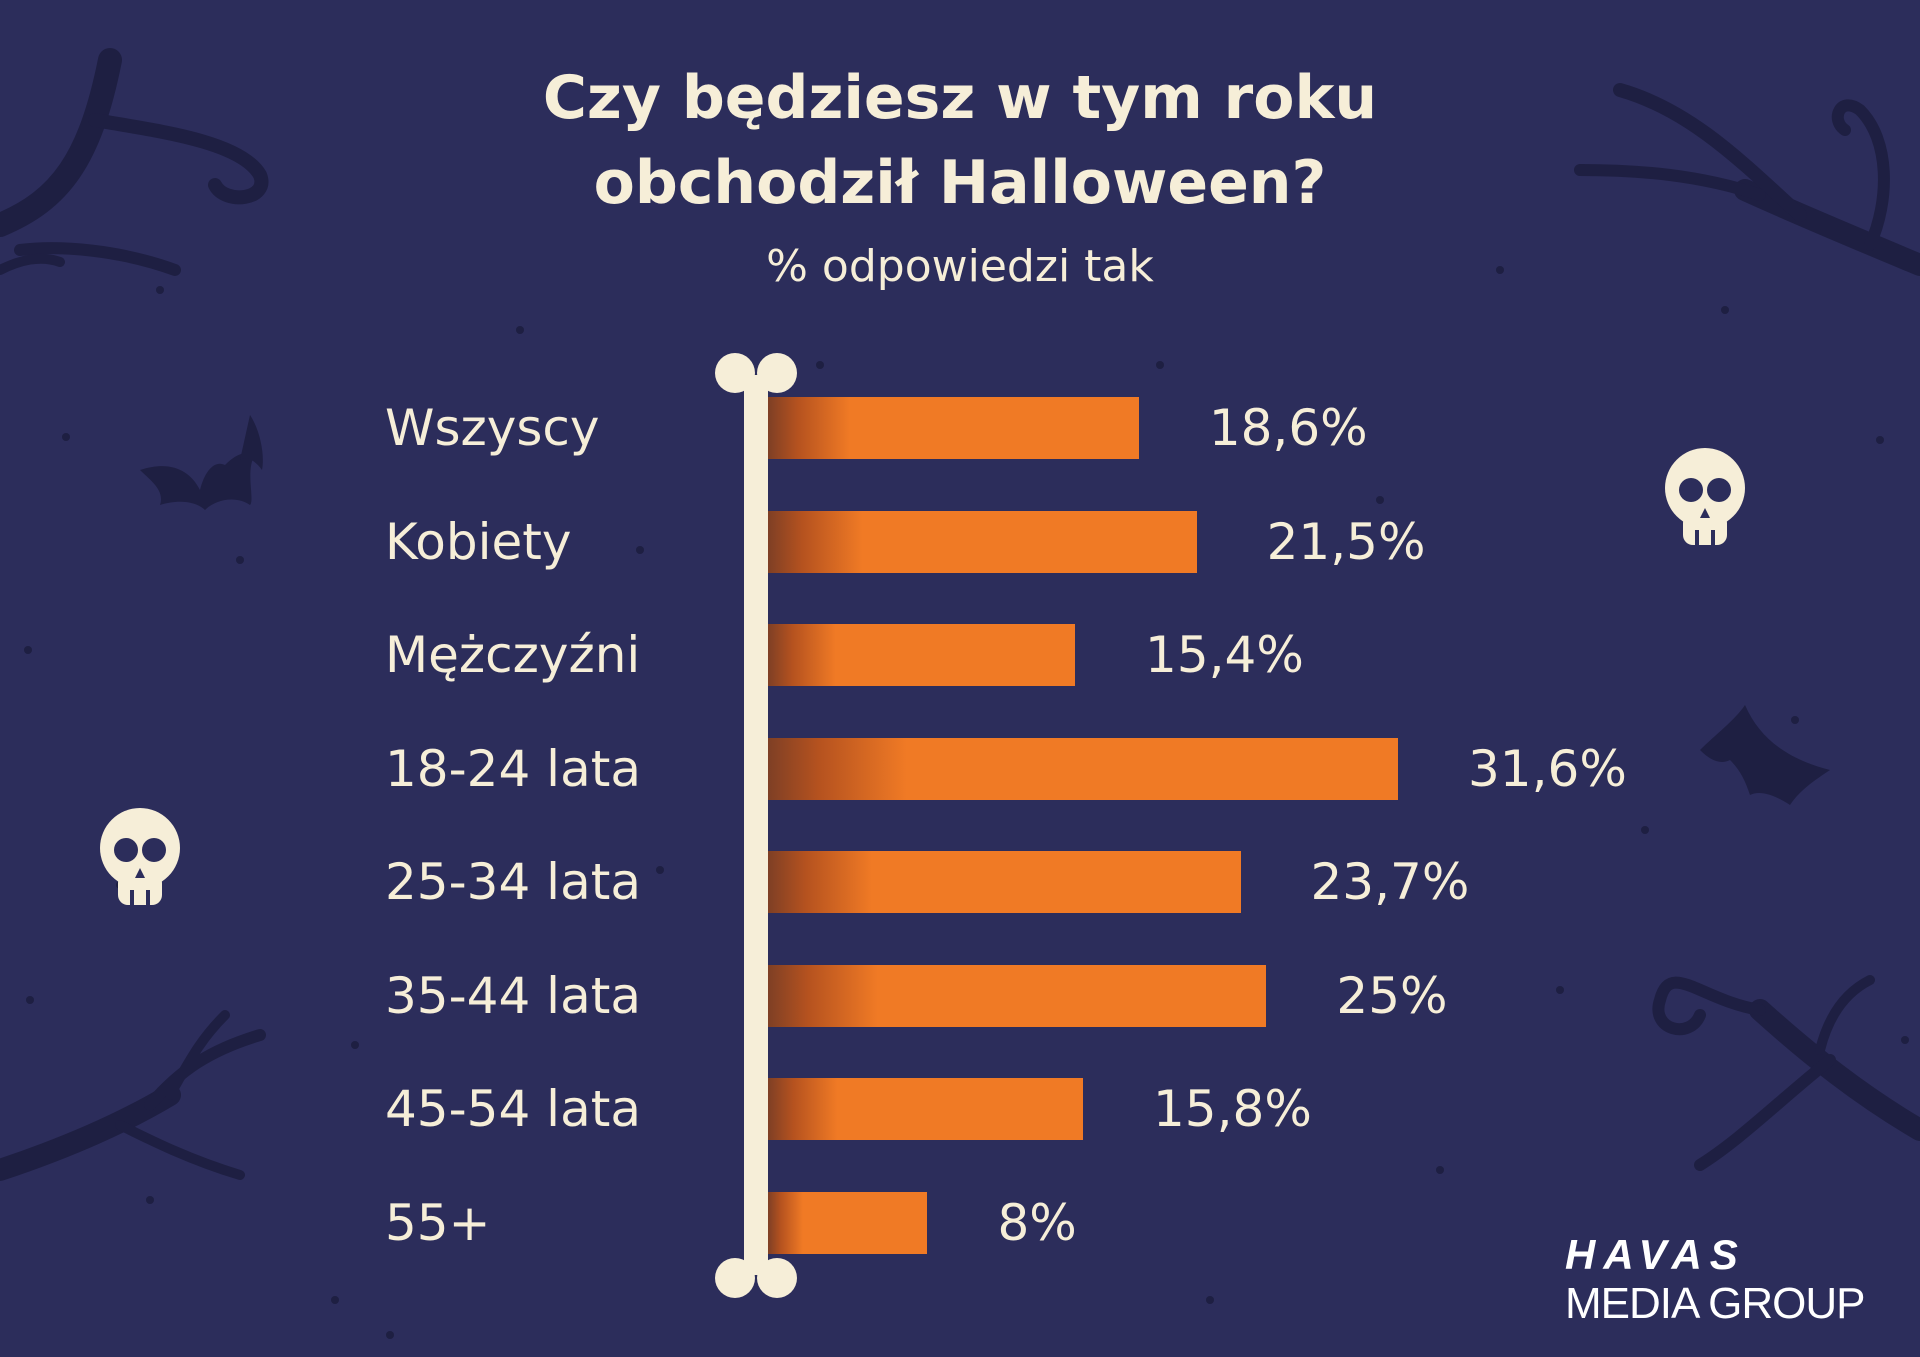 This screenshot has height=1357, width=1920. Describe the element at coordinates (438, 1222) in the screenshot. I see `category-label: 55+` at that location.